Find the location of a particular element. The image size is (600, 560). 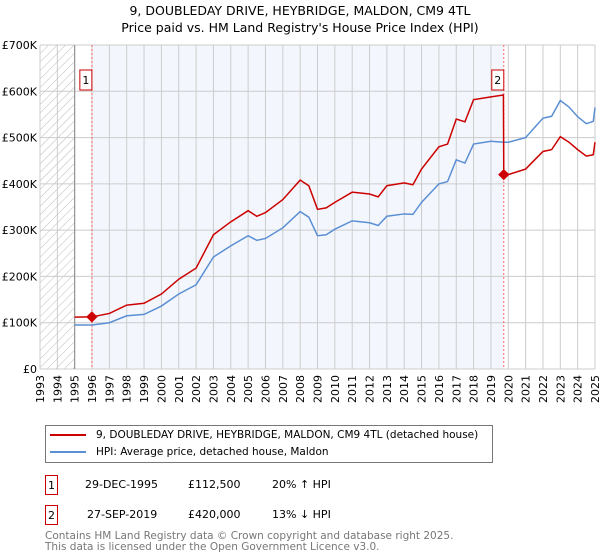

x-tick-label: 2008 is located at coordinates (300, 389).